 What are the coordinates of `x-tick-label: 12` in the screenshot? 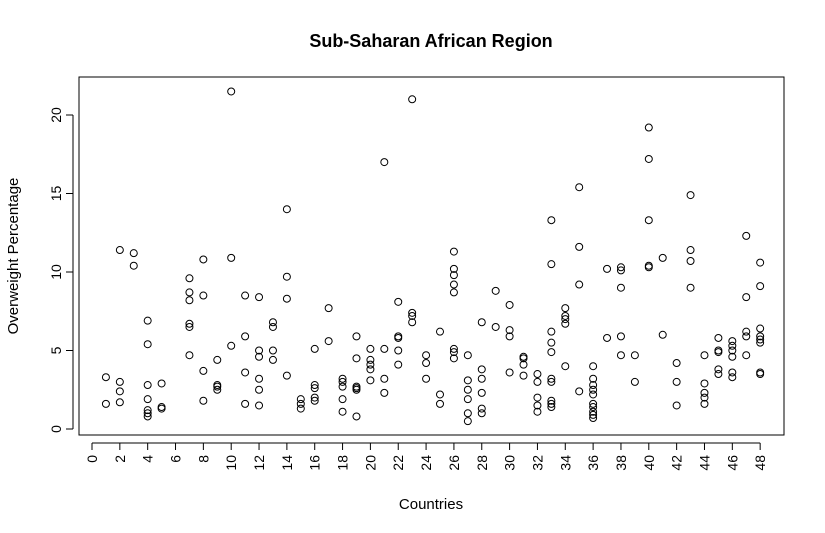 It's located at (259, 463).